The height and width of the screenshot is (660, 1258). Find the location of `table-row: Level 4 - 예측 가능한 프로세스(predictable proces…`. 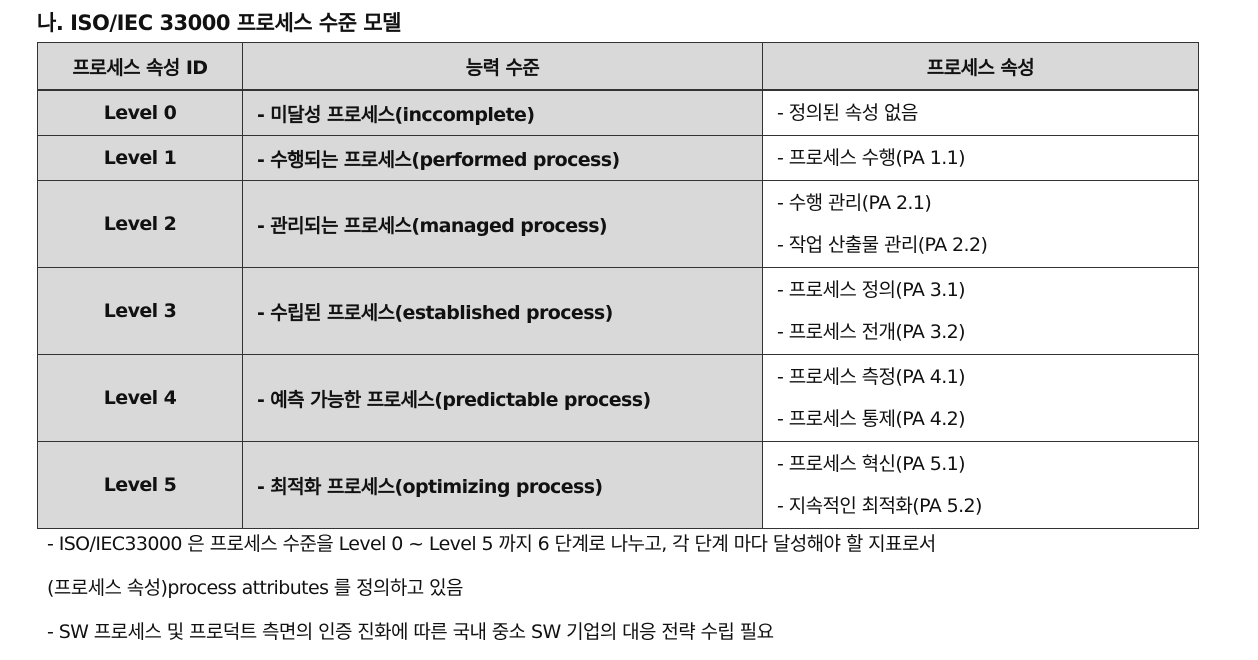

table-row: Level 4 - 예측 가능한 프로세스(predictable proces… is located at coordinates (618, 398).